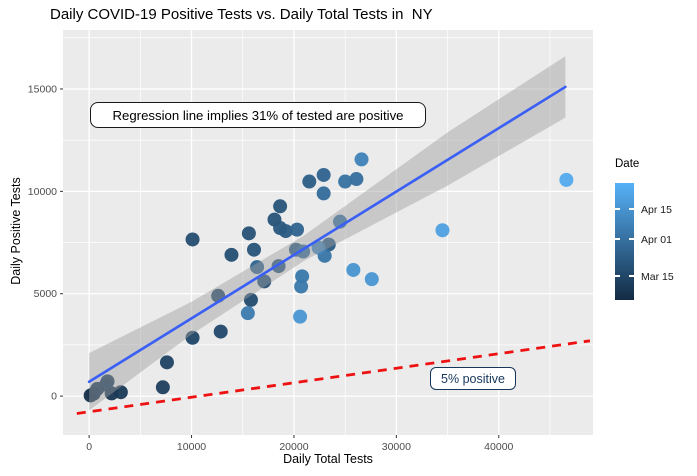 This screenshot has width=697, height=476. I want to click on y-tick-label: 5000, so click(46, 294).